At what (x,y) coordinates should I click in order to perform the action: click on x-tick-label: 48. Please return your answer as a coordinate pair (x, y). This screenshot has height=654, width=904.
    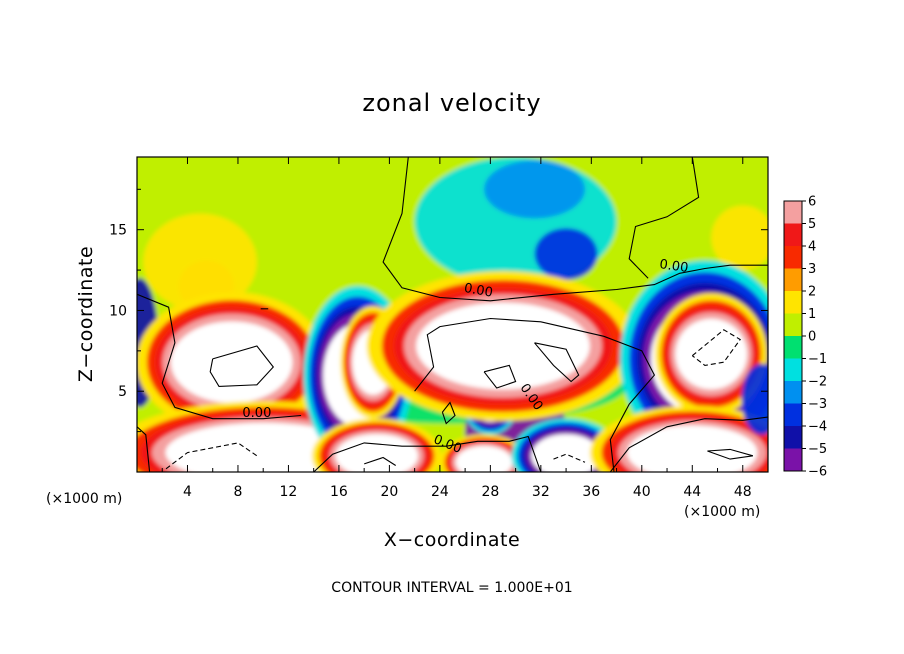
    Looking at the image, I should click on (743, 492).